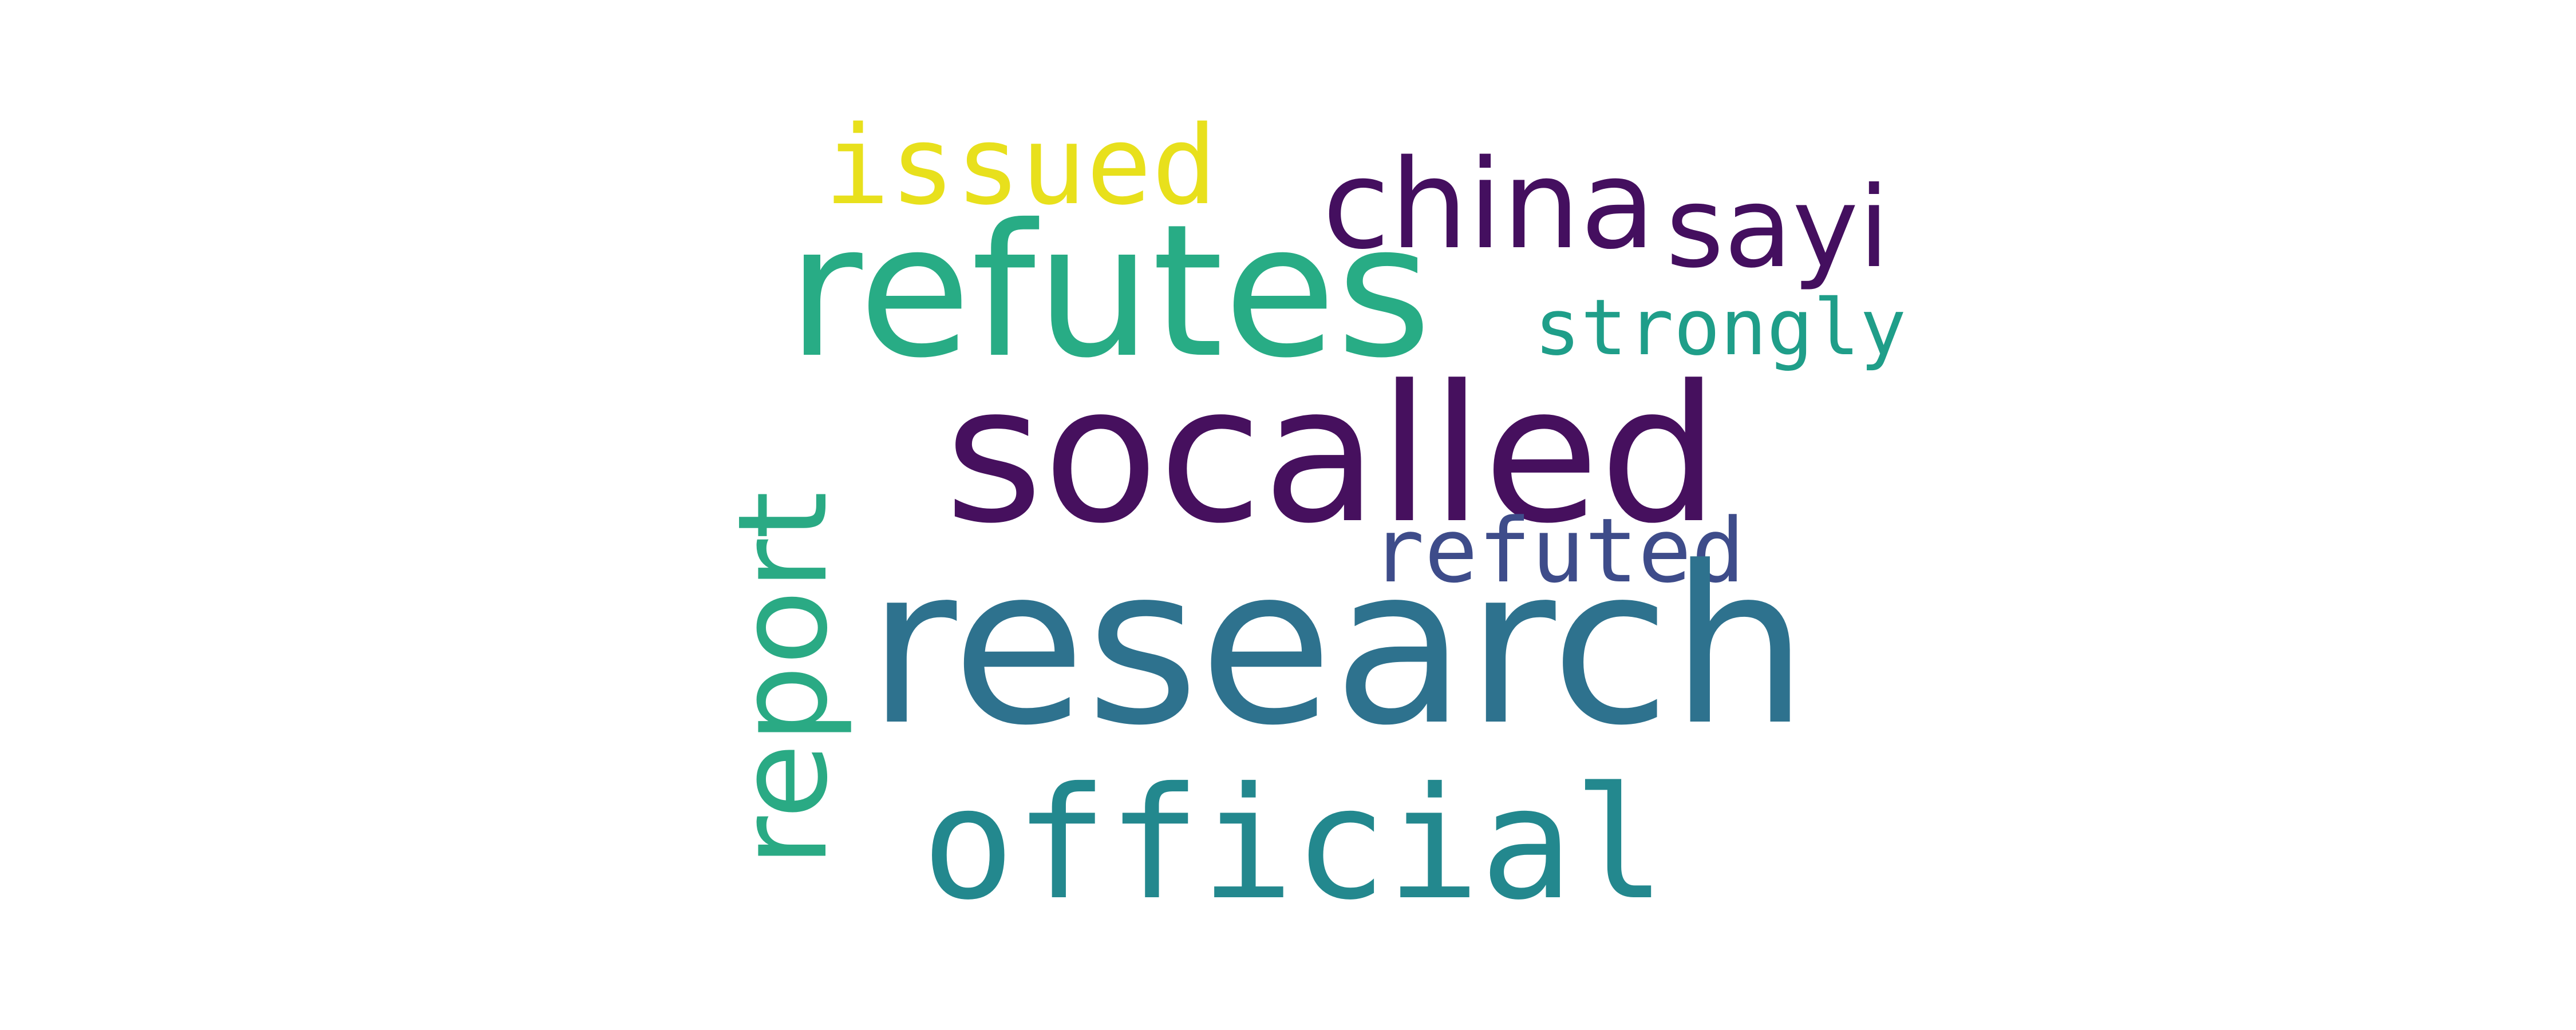  Describe the element at coordinates (1294, 844) in the screenshot. I see `word-official: official` at that location.